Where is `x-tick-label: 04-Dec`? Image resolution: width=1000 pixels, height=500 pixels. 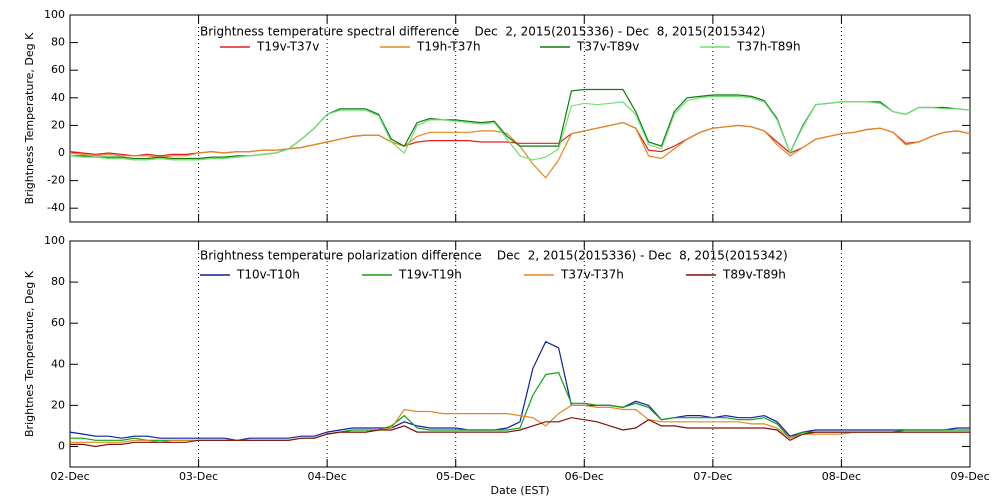
x-tick-label: 04-Dec is located at coordinates (327, 476).